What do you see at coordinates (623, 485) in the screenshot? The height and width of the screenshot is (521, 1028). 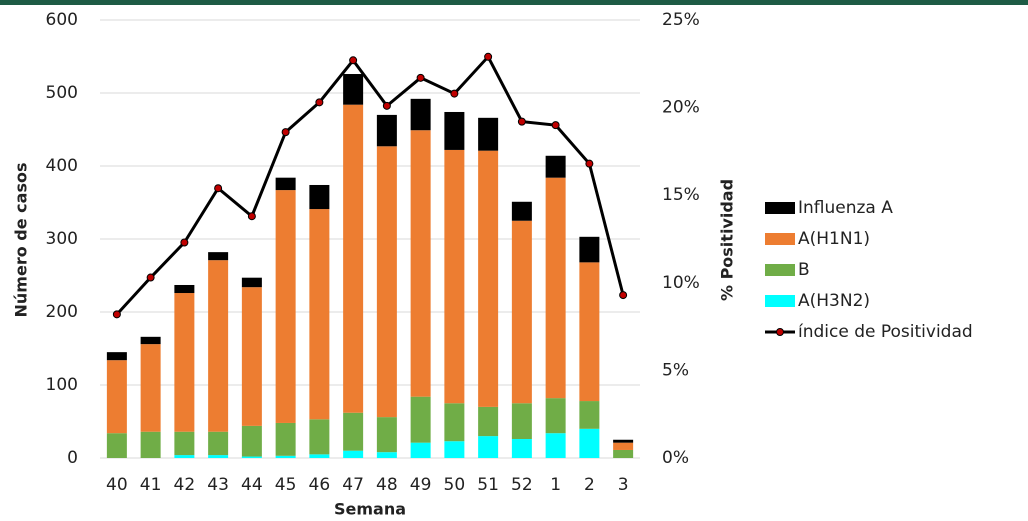 I see `x-tick-label: 3` at bounding box center [623, 485].